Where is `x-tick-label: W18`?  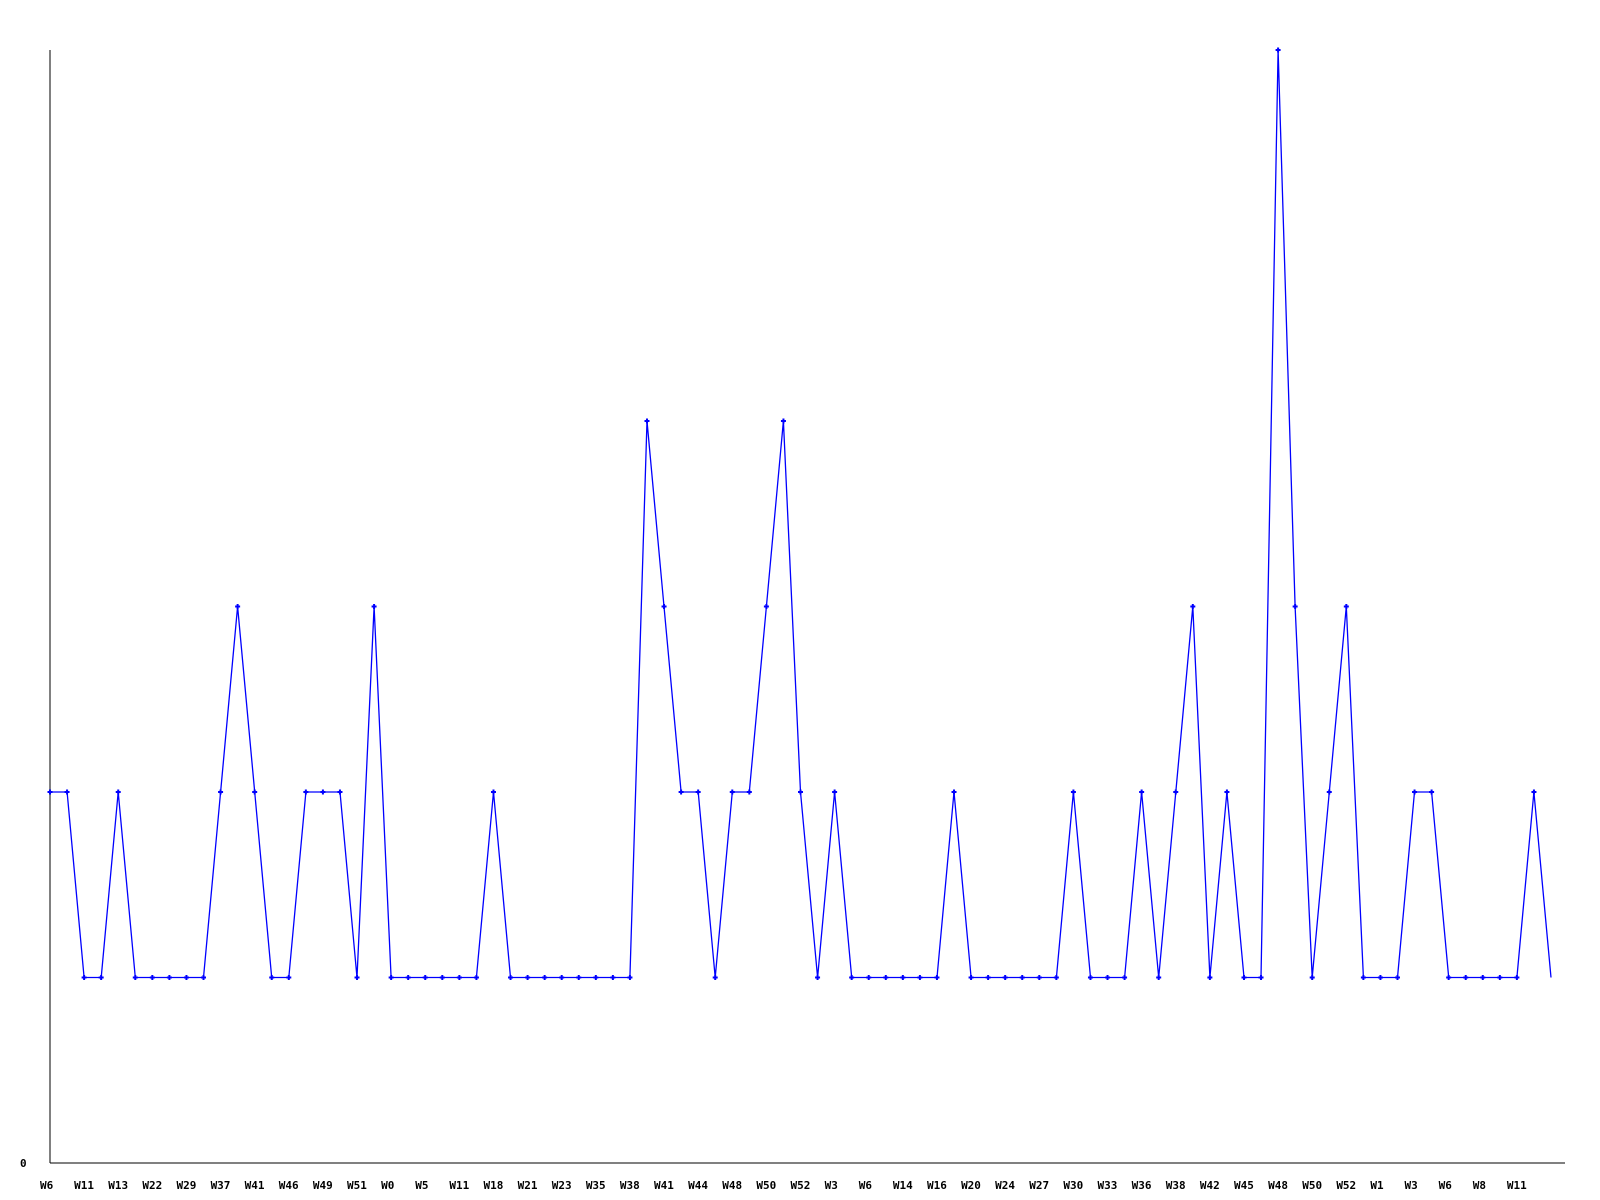 x-tick-label: W18 is located at coordinates (493, 1185).